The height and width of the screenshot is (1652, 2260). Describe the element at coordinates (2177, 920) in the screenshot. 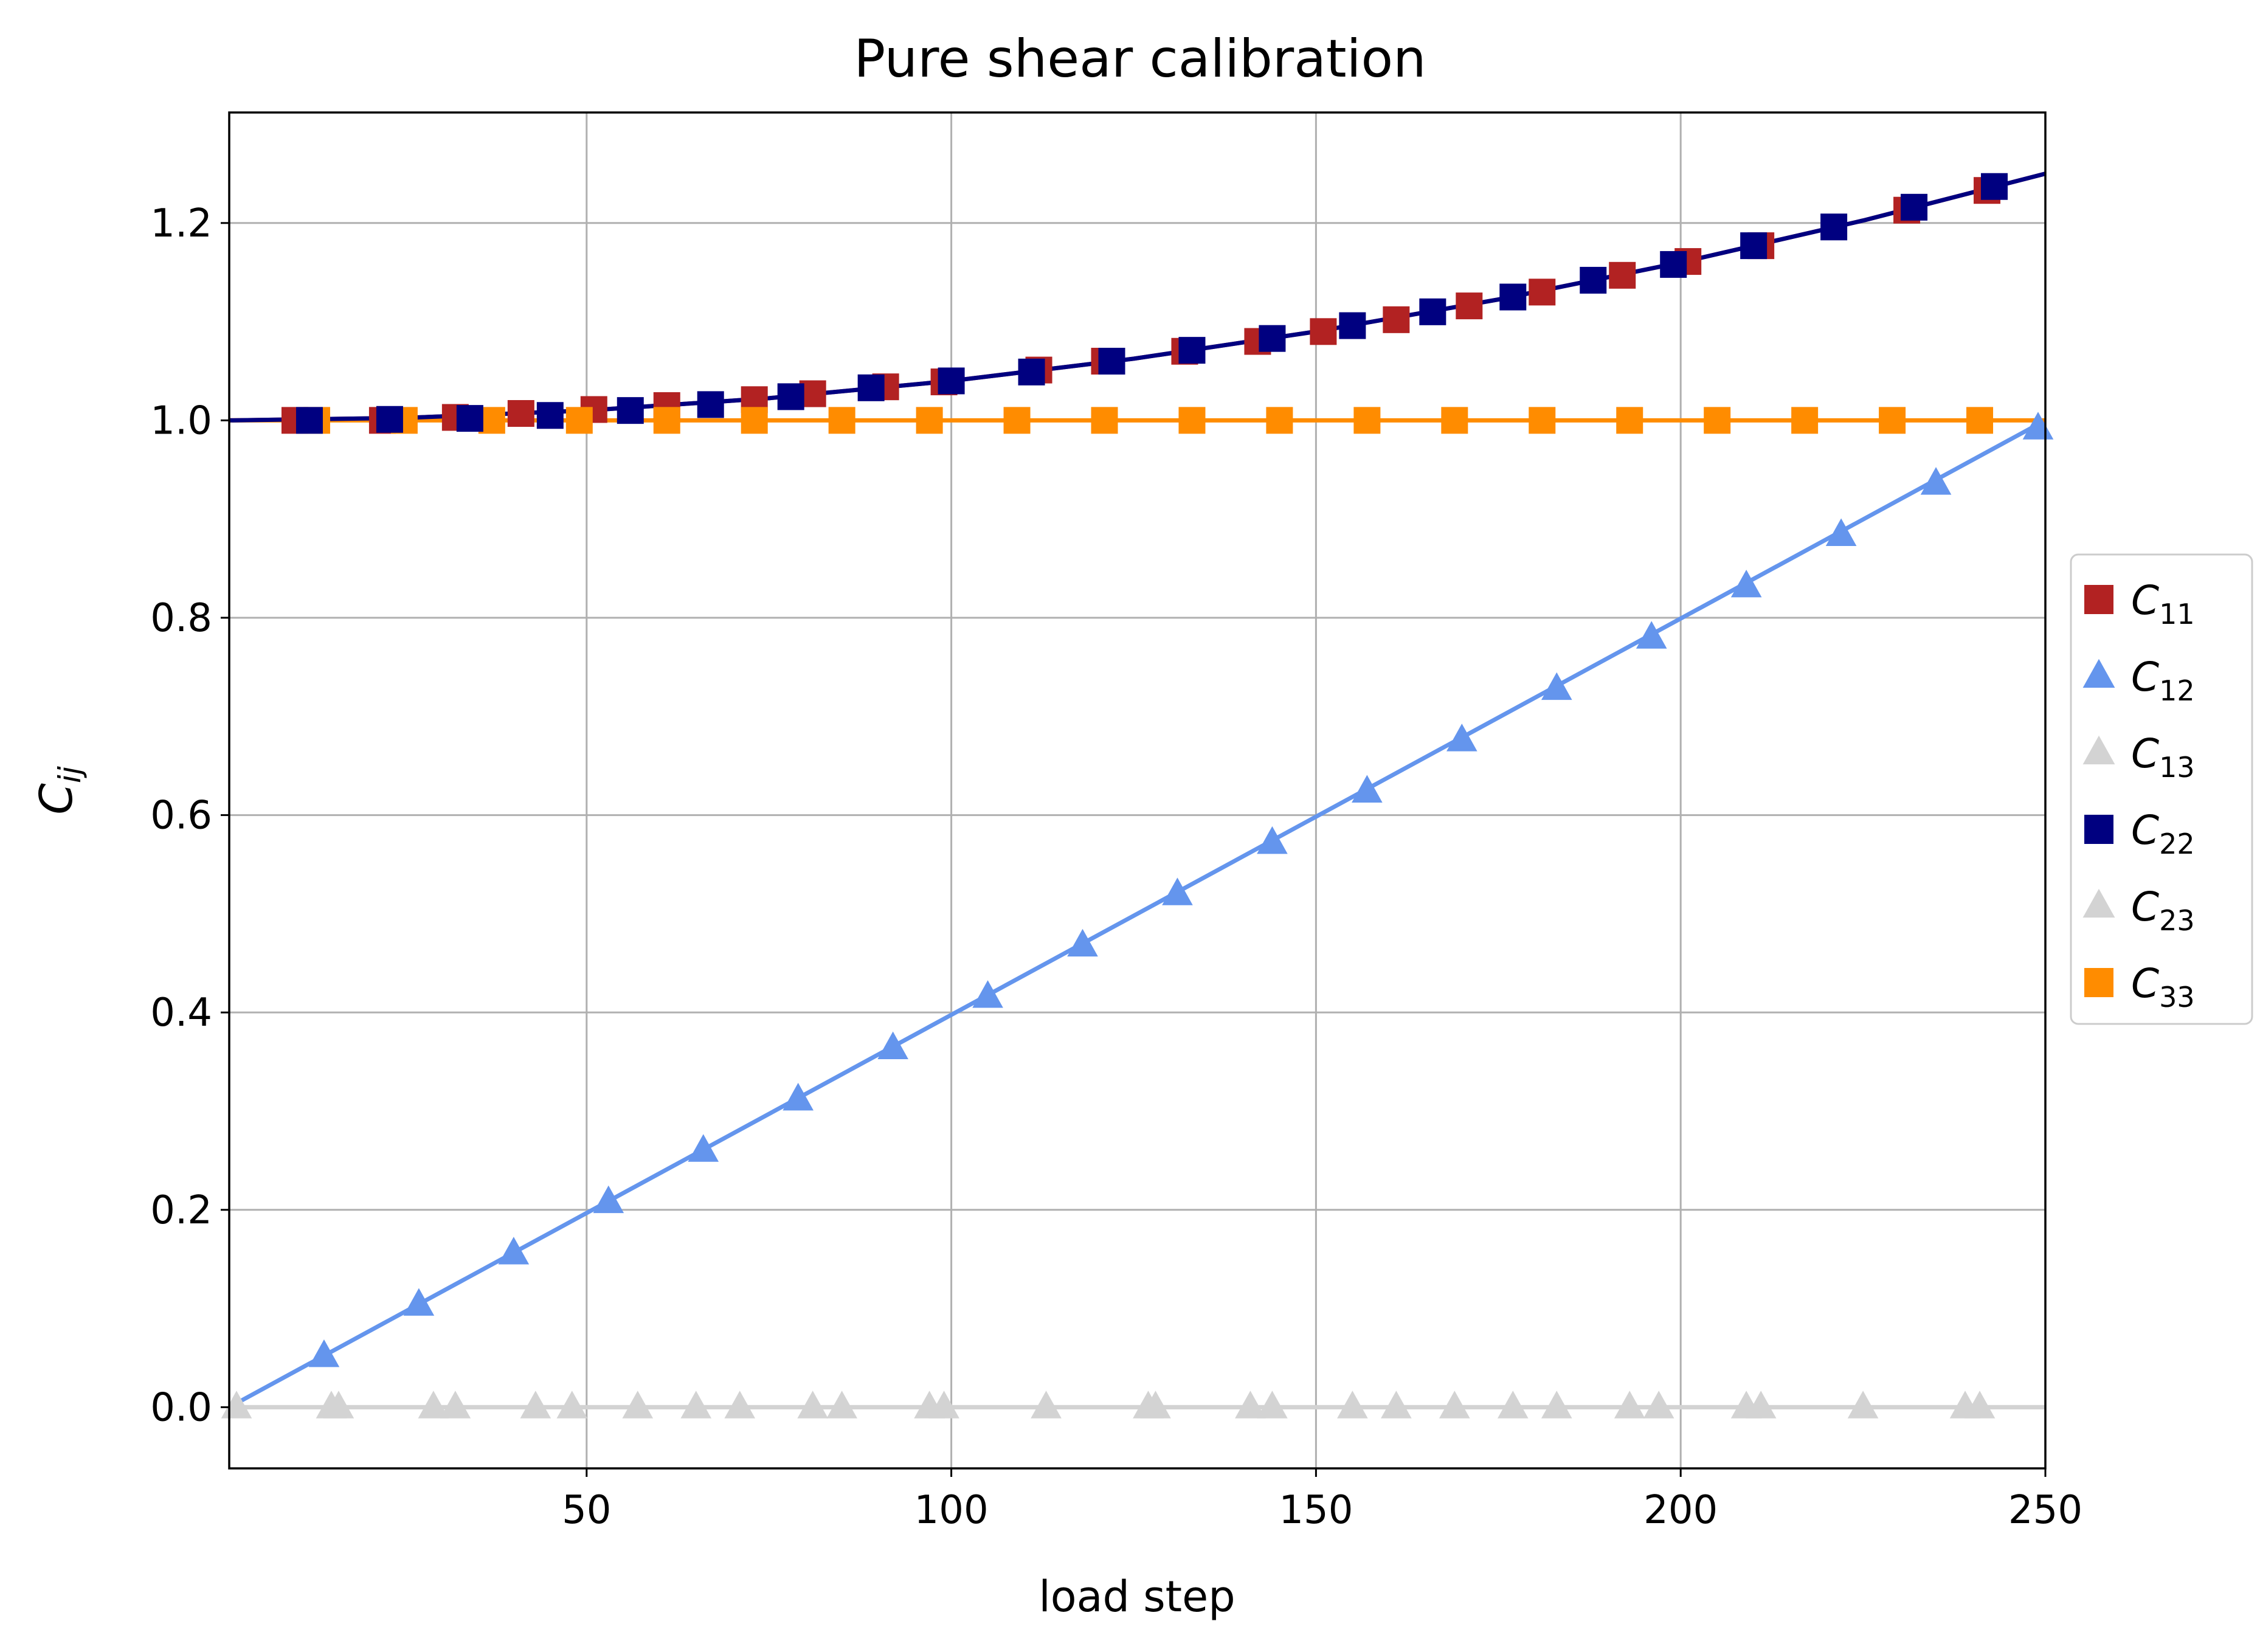

I see `legend-label-sub: 23` at that location.